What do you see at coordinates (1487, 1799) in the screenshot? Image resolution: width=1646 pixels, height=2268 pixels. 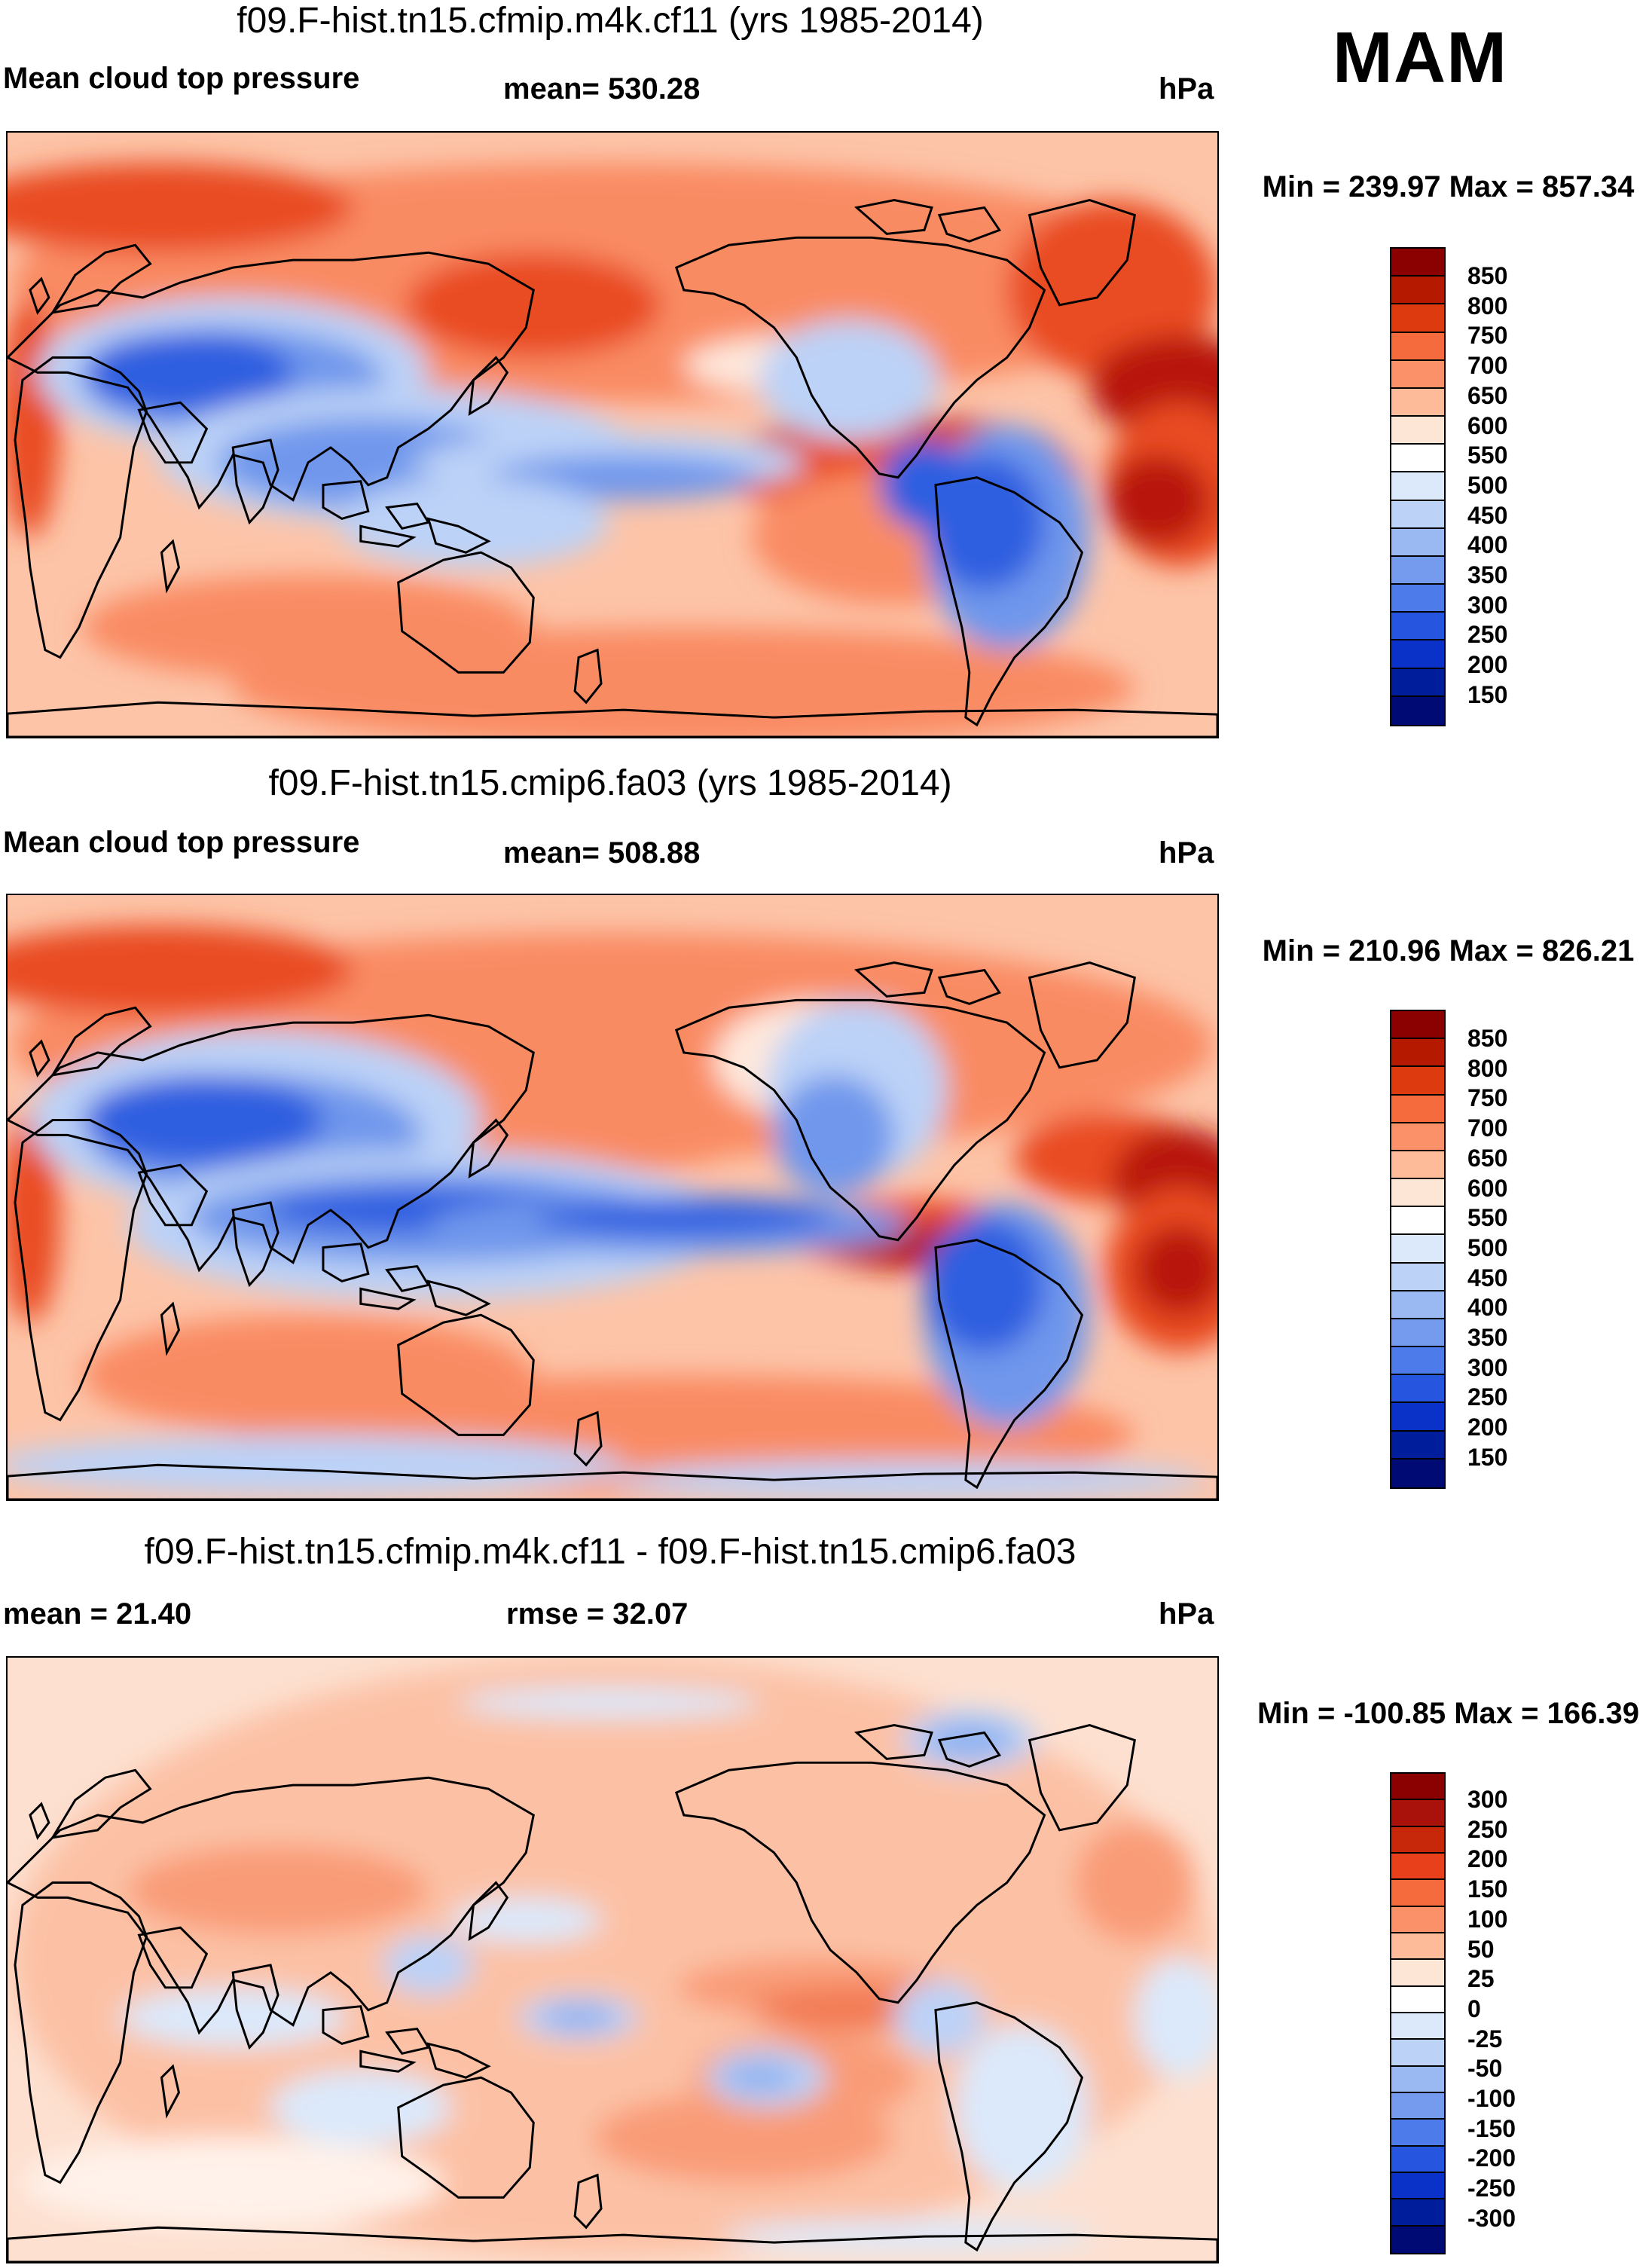 I see `colorbar-label: 300` at bounding box center [1487, 1799].